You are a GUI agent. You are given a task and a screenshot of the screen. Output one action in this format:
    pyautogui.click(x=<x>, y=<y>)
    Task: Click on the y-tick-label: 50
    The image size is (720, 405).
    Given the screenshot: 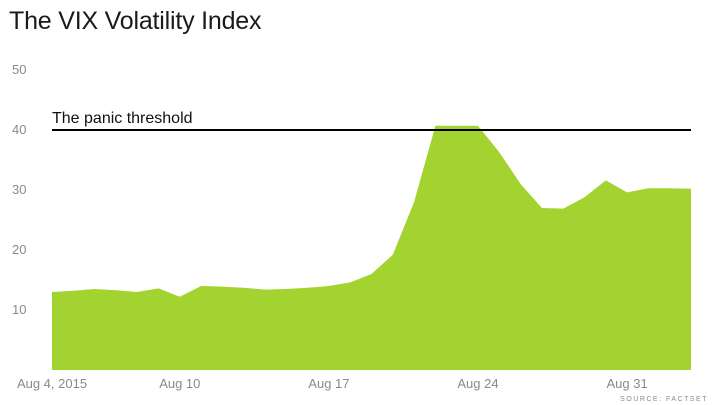 What is the action you would take?
    pyautogui.click(x=19, y=69)
    